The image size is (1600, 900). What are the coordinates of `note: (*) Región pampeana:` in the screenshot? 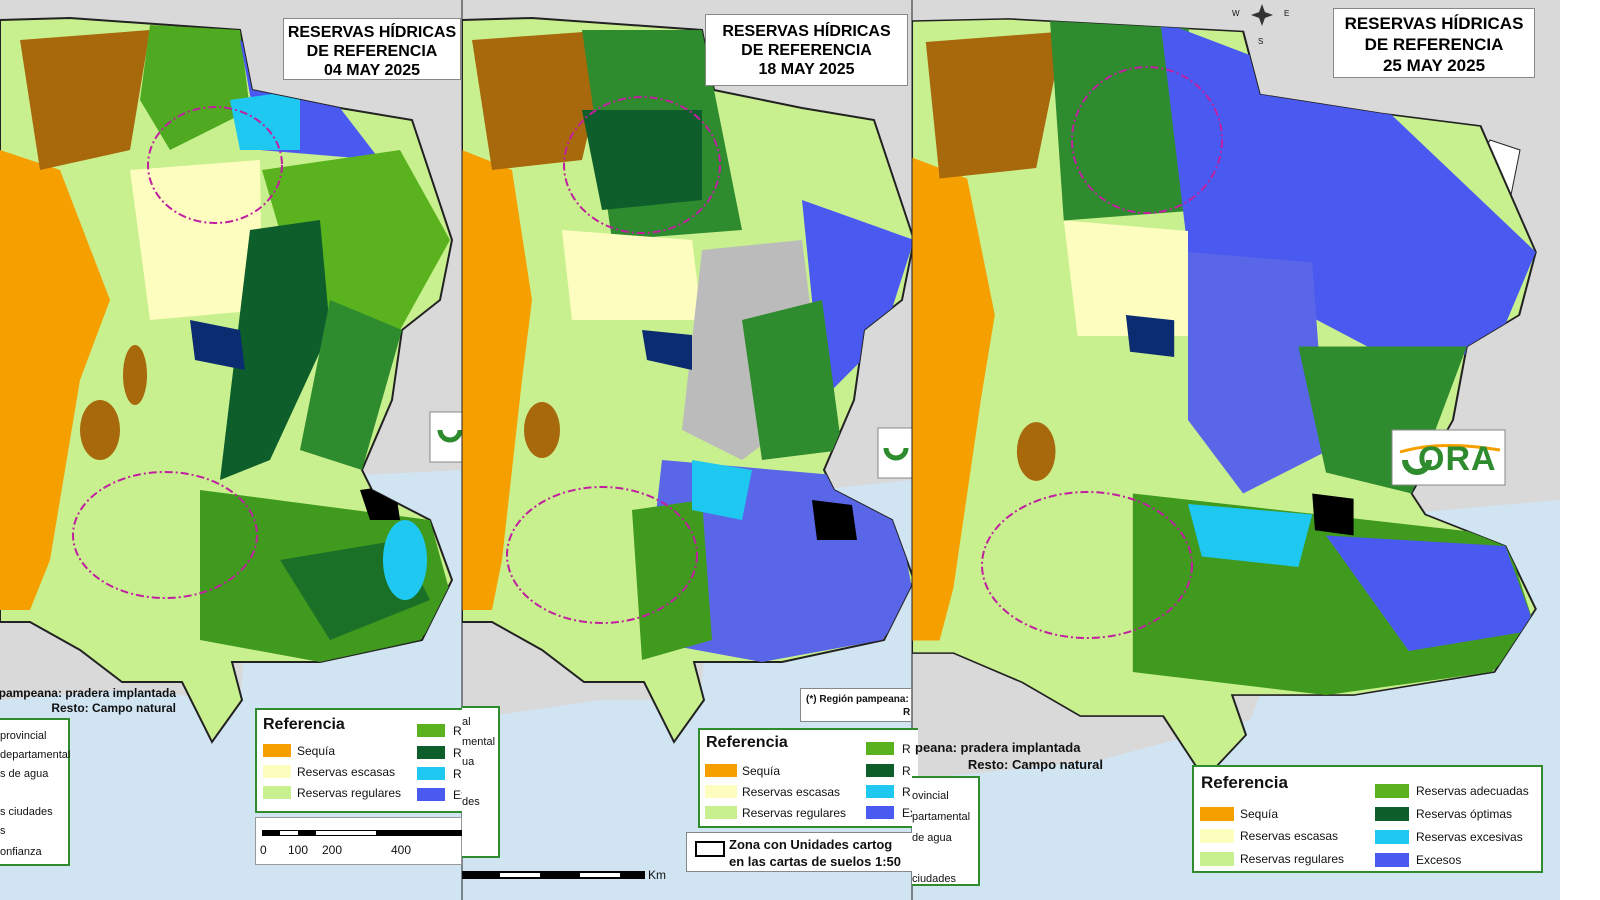 It's located at (857, 699).